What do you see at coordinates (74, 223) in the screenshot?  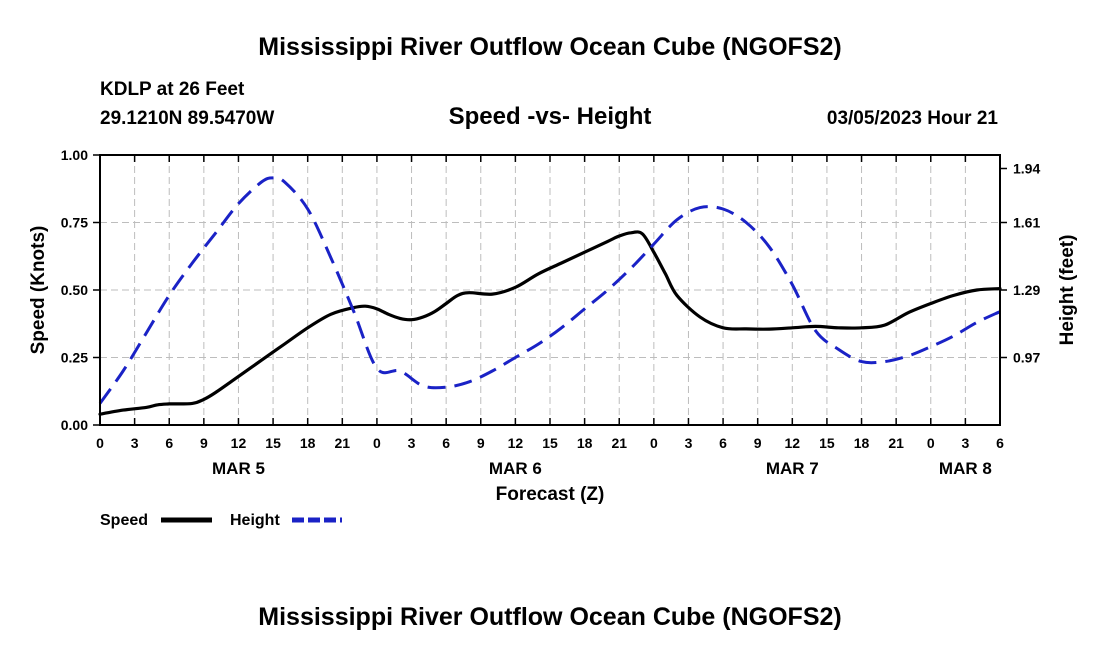 I see `y-tick-label-left: 0.75` at bounding box center [74, 223].